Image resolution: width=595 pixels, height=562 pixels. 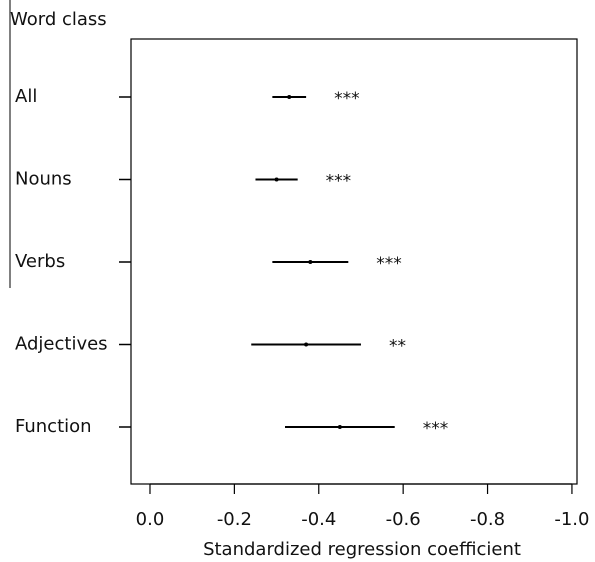 I want to click on category-label: Verbs, so click(x=40, y=261).